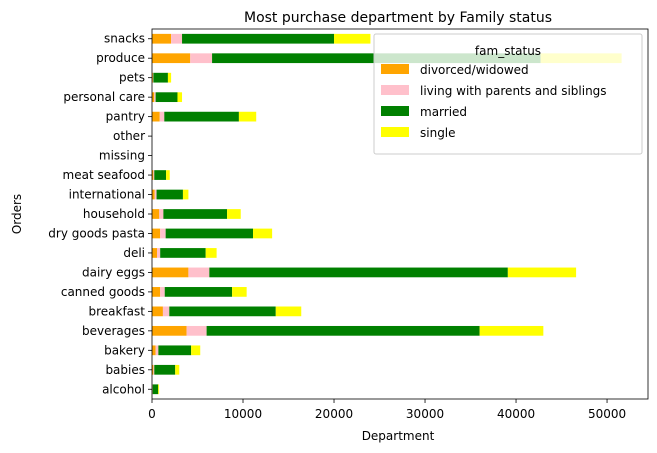 The width and height of the screenshot is (657, 453). I want to click on y-tick-label: other, so click(129, 136).